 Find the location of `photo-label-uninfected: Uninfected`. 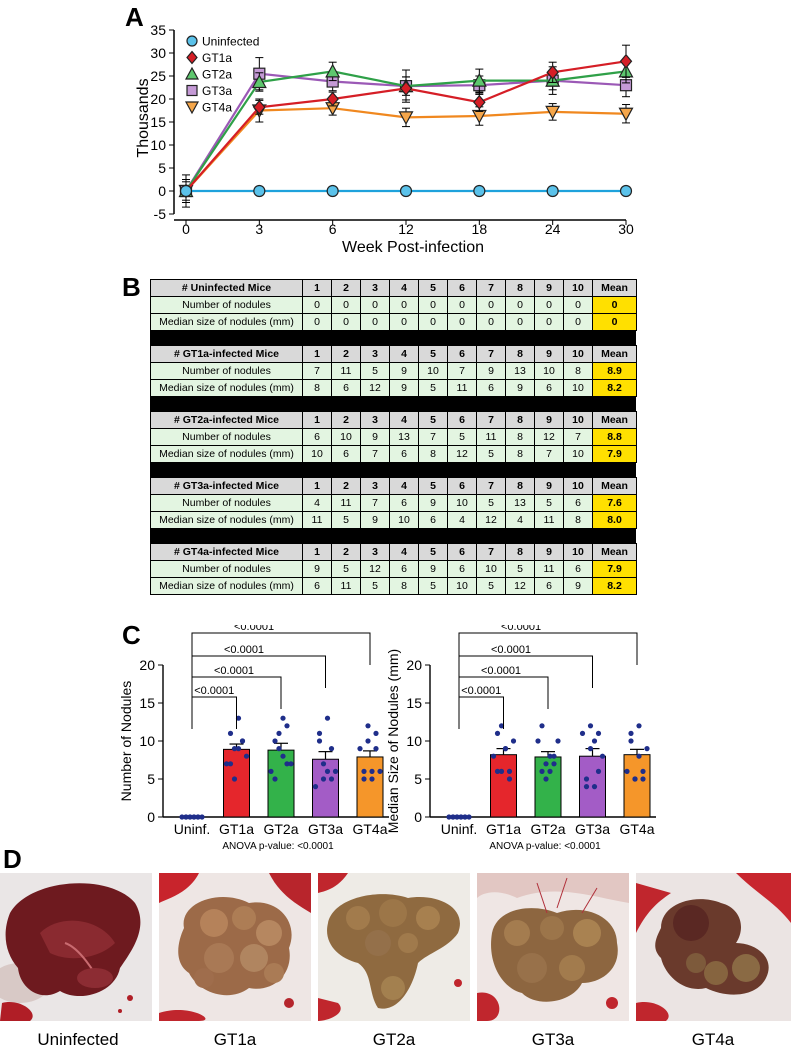

photo-label-uninfected: Uninfected is located at coordinates (78, 1039).